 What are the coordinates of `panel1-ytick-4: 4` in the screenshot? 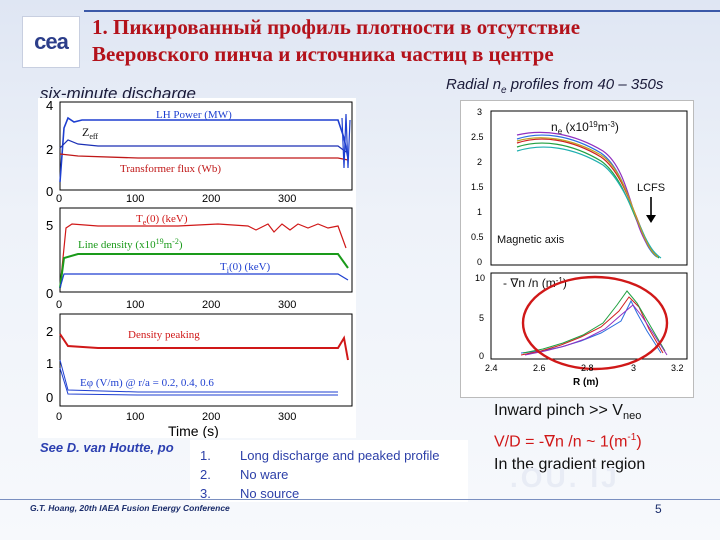 It's located at (49, 105).